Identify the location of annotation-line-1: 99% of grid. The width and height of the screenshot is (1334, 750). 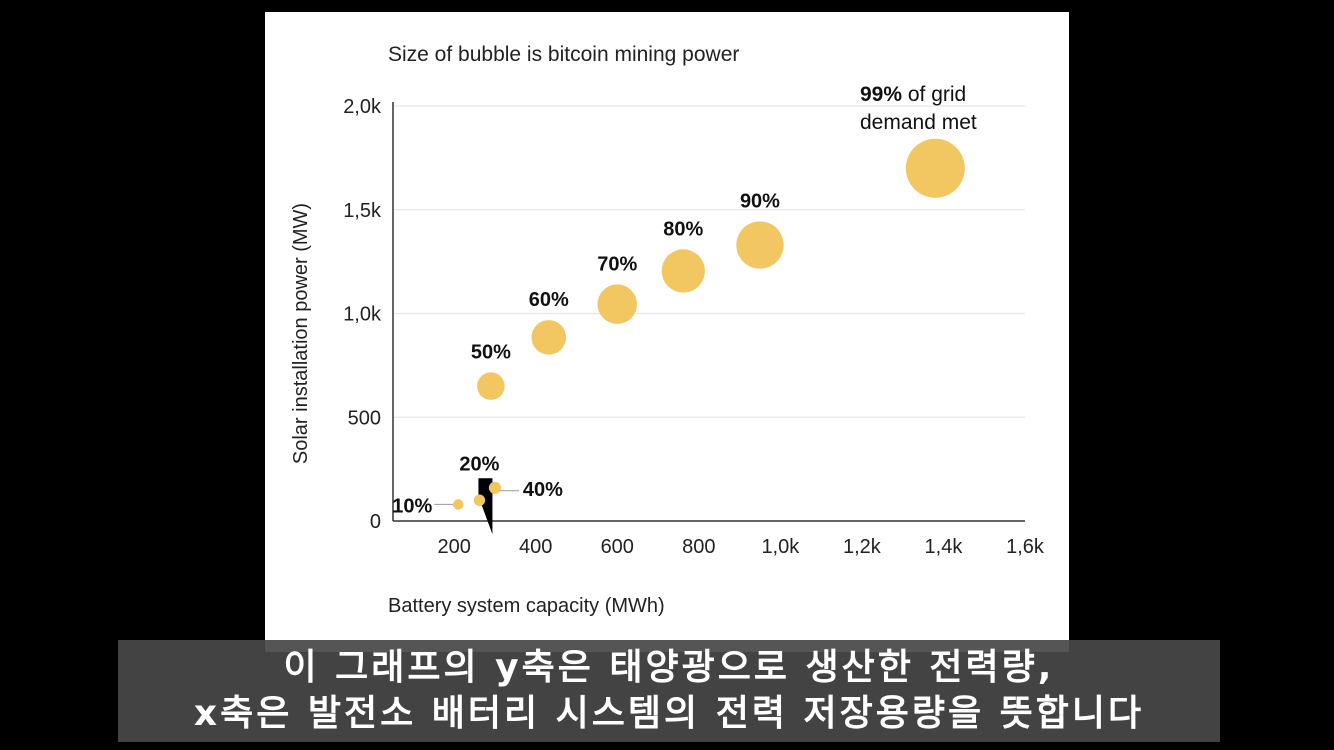
(913, 94).